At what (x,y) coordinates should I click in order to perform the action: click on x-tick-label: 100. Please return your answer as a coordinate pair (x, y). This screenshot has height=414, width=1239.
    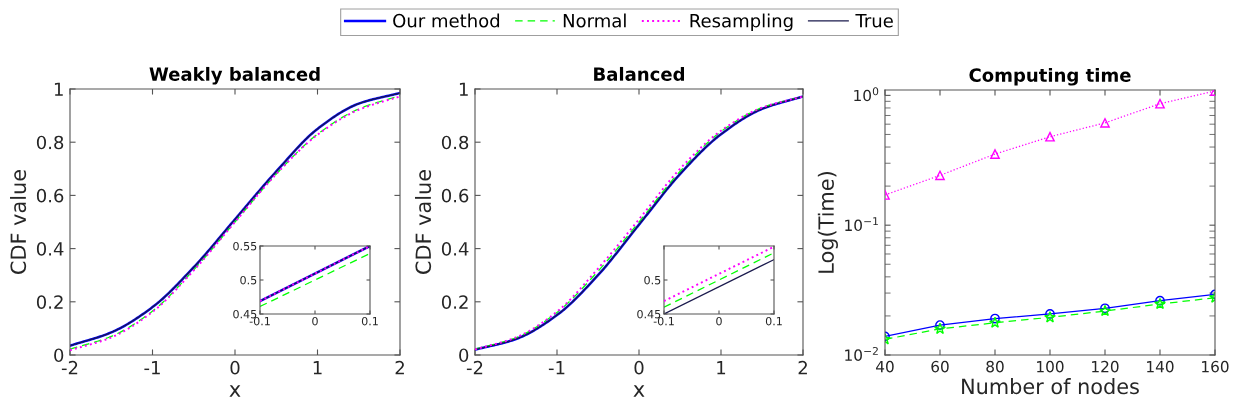
    Looking at the image, I should click on (1050, 366).